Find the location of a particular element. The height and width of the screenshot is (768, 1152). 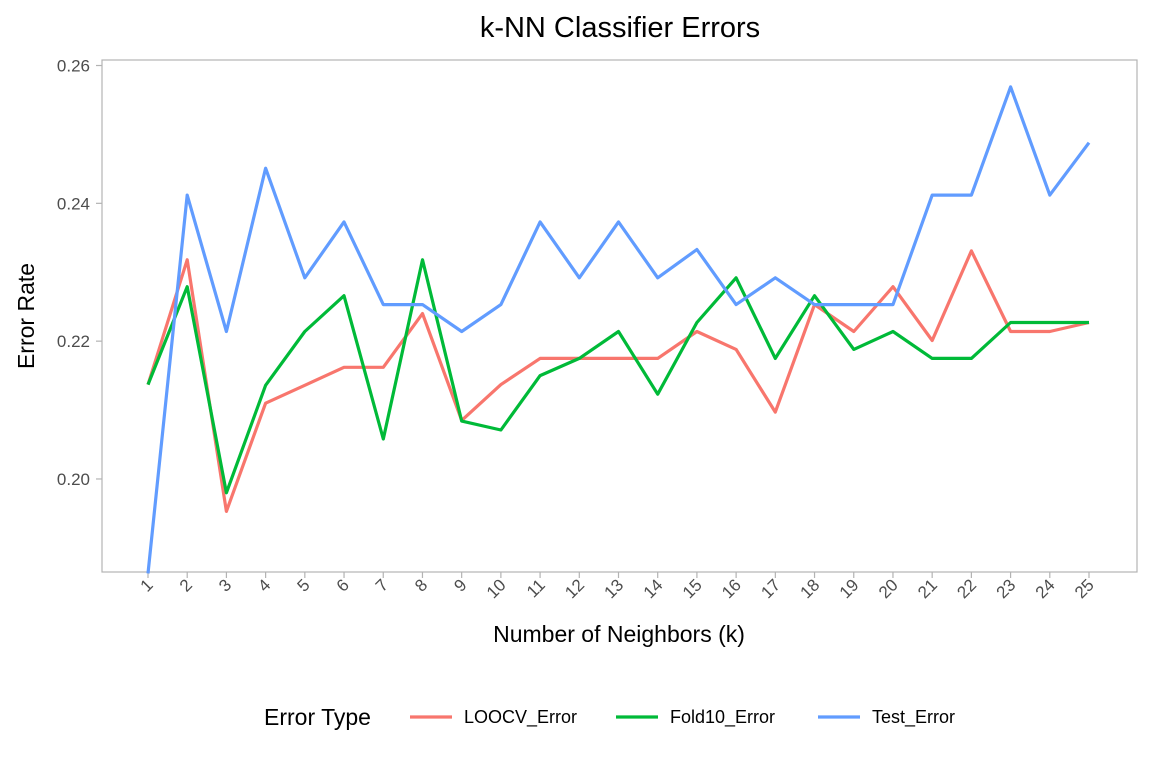

x-tick-label: 15 is located at coordinates (692, 588).